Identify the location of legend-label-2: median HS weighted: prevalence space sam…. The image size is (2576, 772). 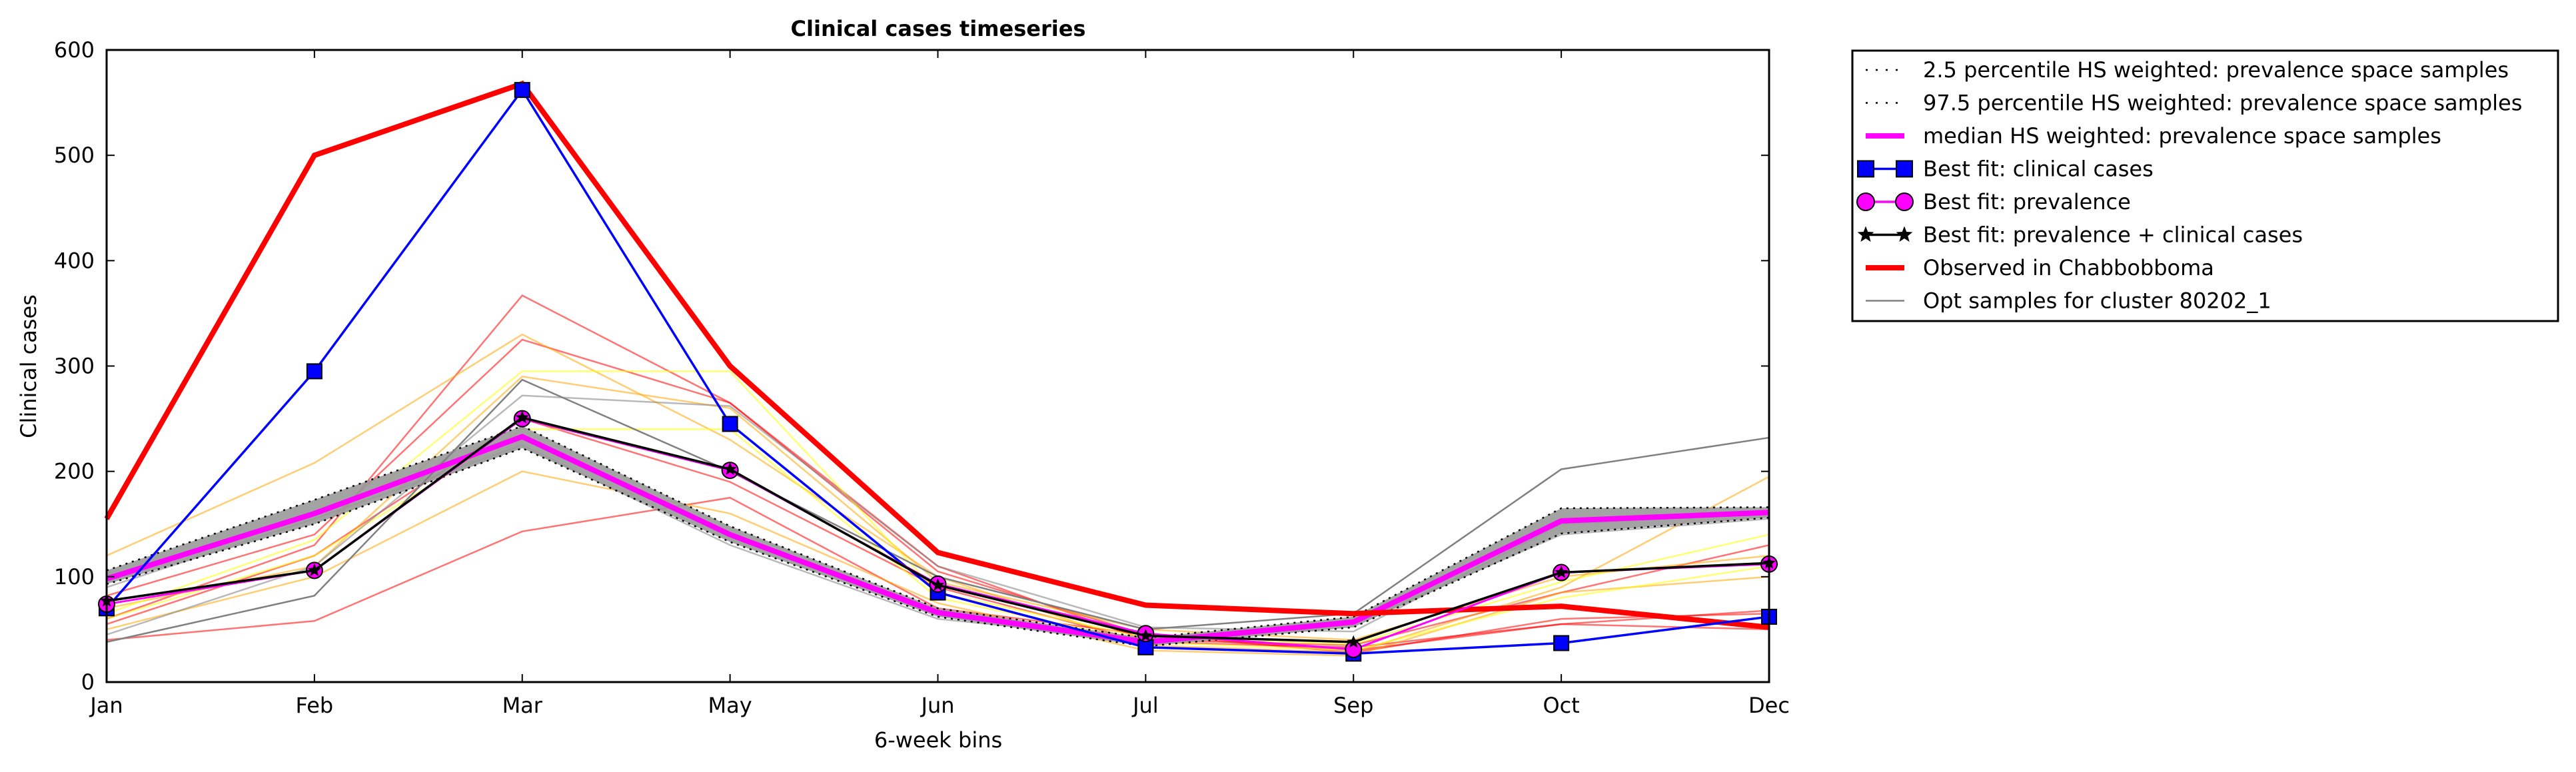
(2182, 136).